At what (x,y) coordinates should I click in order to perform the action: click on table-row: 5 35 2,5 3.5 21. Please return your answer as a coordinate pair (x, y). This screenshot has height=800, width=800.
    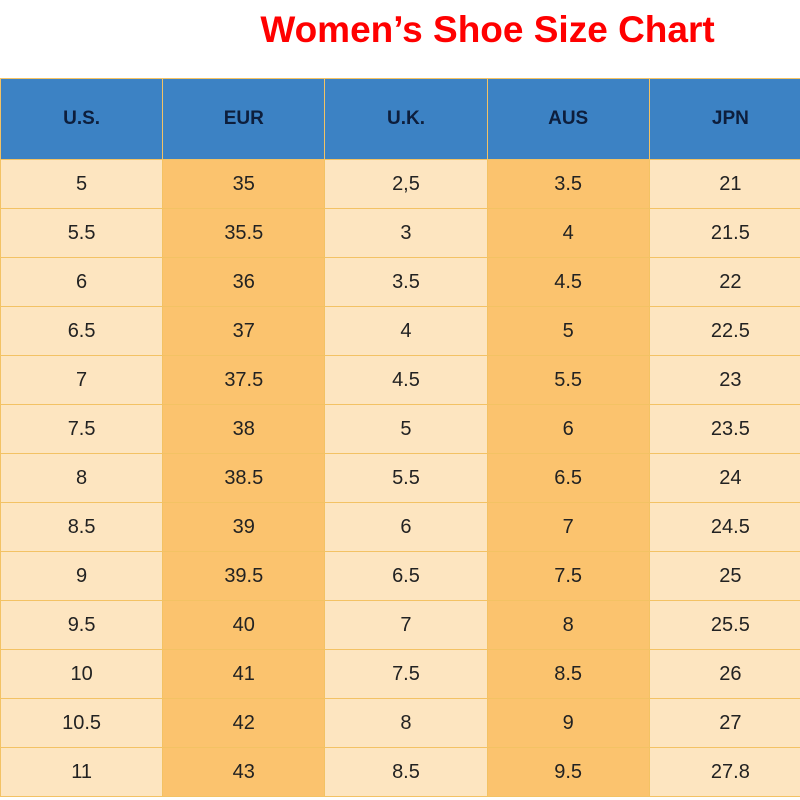
    Looking at the image, I should click on (400, 184).